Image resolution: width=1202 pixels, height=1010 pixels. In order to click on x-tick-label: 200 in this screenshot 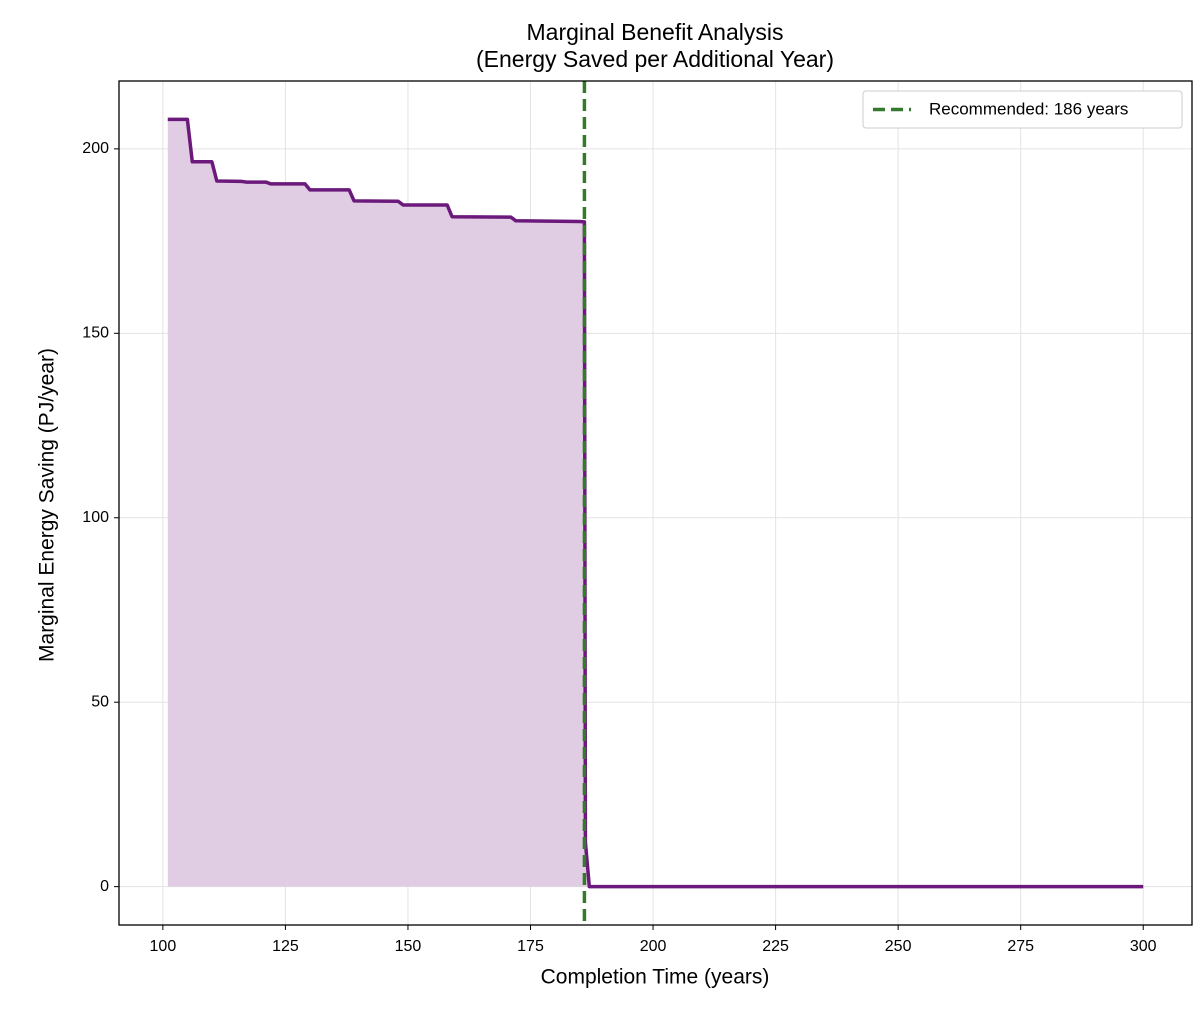, I will do `click(653, 946)`.